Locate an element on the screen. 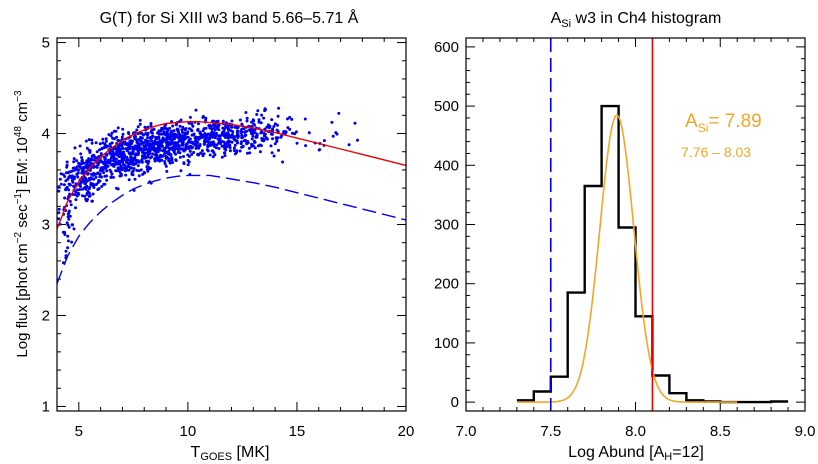 This screenshot has width=818, height=464. left-xlabel: TGOES [MK] is located at coordinates (230, 453).